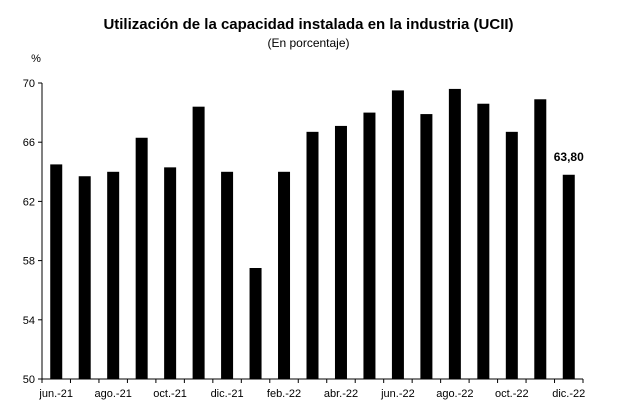 The image size is (617, 417). I want to click on y-tick-label: 62, so click(29, 202).